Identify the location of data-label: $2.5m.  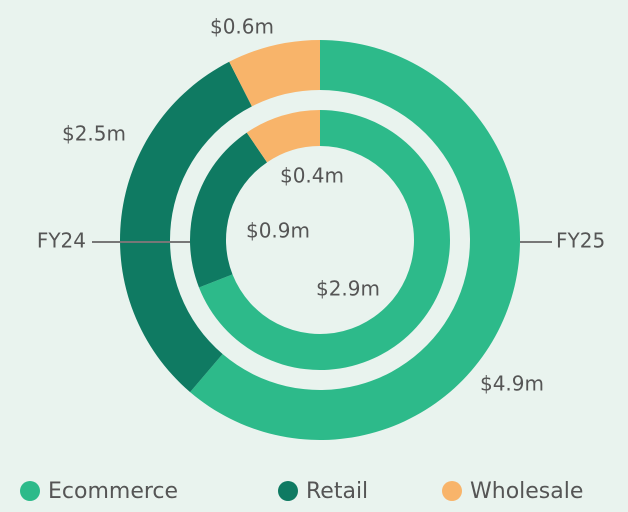
(94, 134).